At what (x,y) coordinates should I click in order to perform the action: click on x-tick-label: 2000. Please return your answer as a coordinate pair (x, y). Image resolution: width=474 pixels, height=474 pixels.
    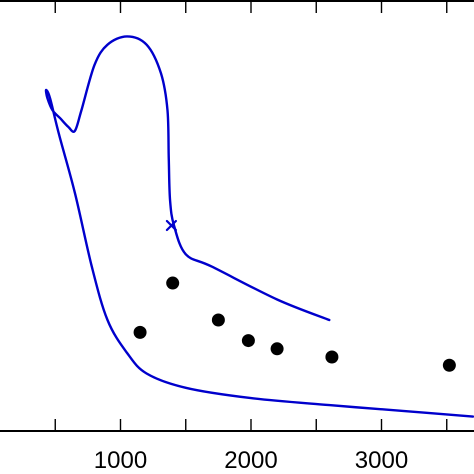
    Looking at the image, I should click on (250, 460).